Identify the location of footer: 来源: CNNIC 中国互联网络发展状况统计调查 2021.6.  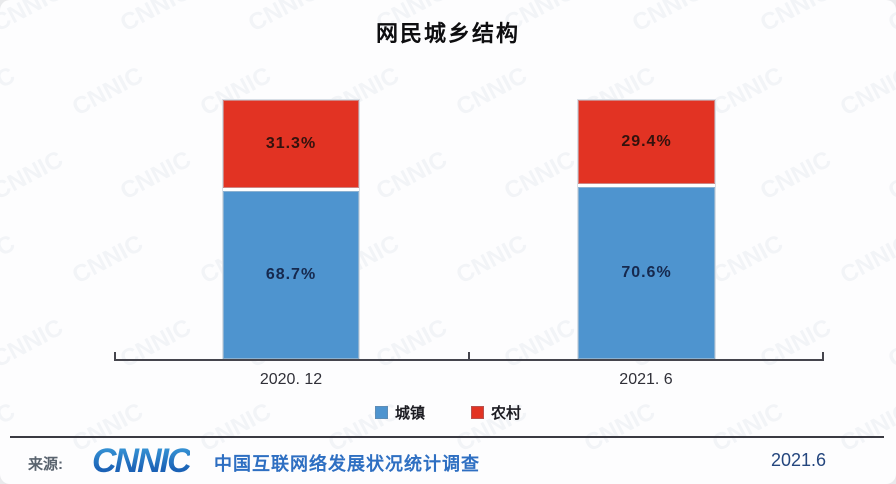
(448, 462).